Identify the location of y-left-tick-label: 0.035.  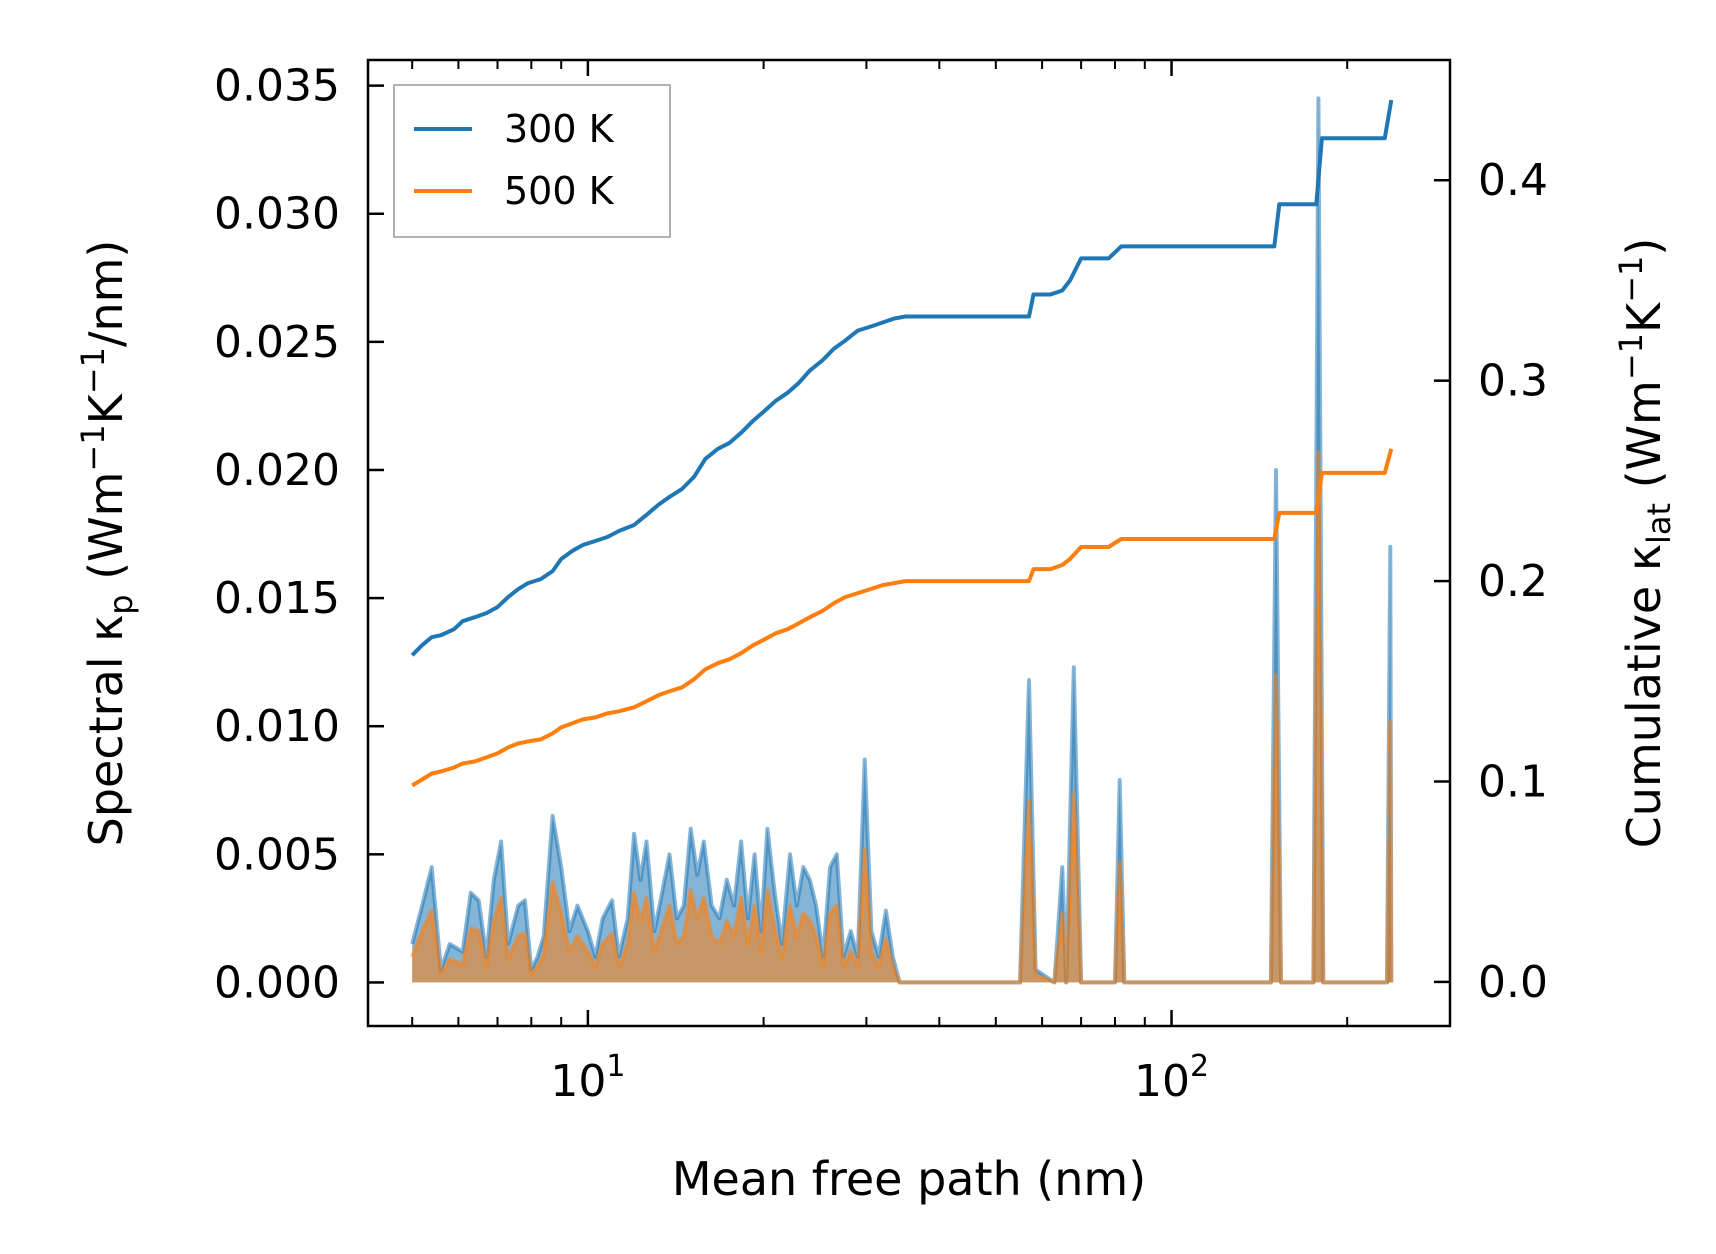
(277, 86).